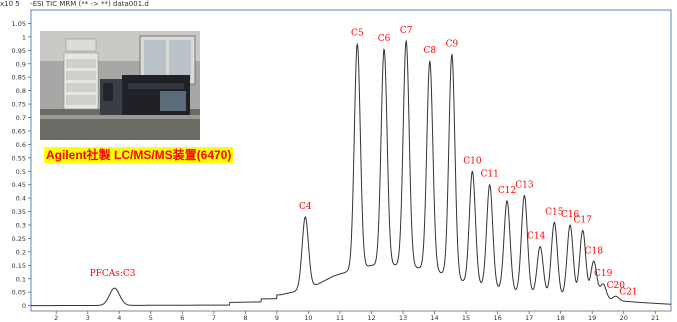 The height and width of the screenshot is (322, 677). Describe the element at coordinates (430, 51) in the screenshot. I see `peak-label: C8` at that location.